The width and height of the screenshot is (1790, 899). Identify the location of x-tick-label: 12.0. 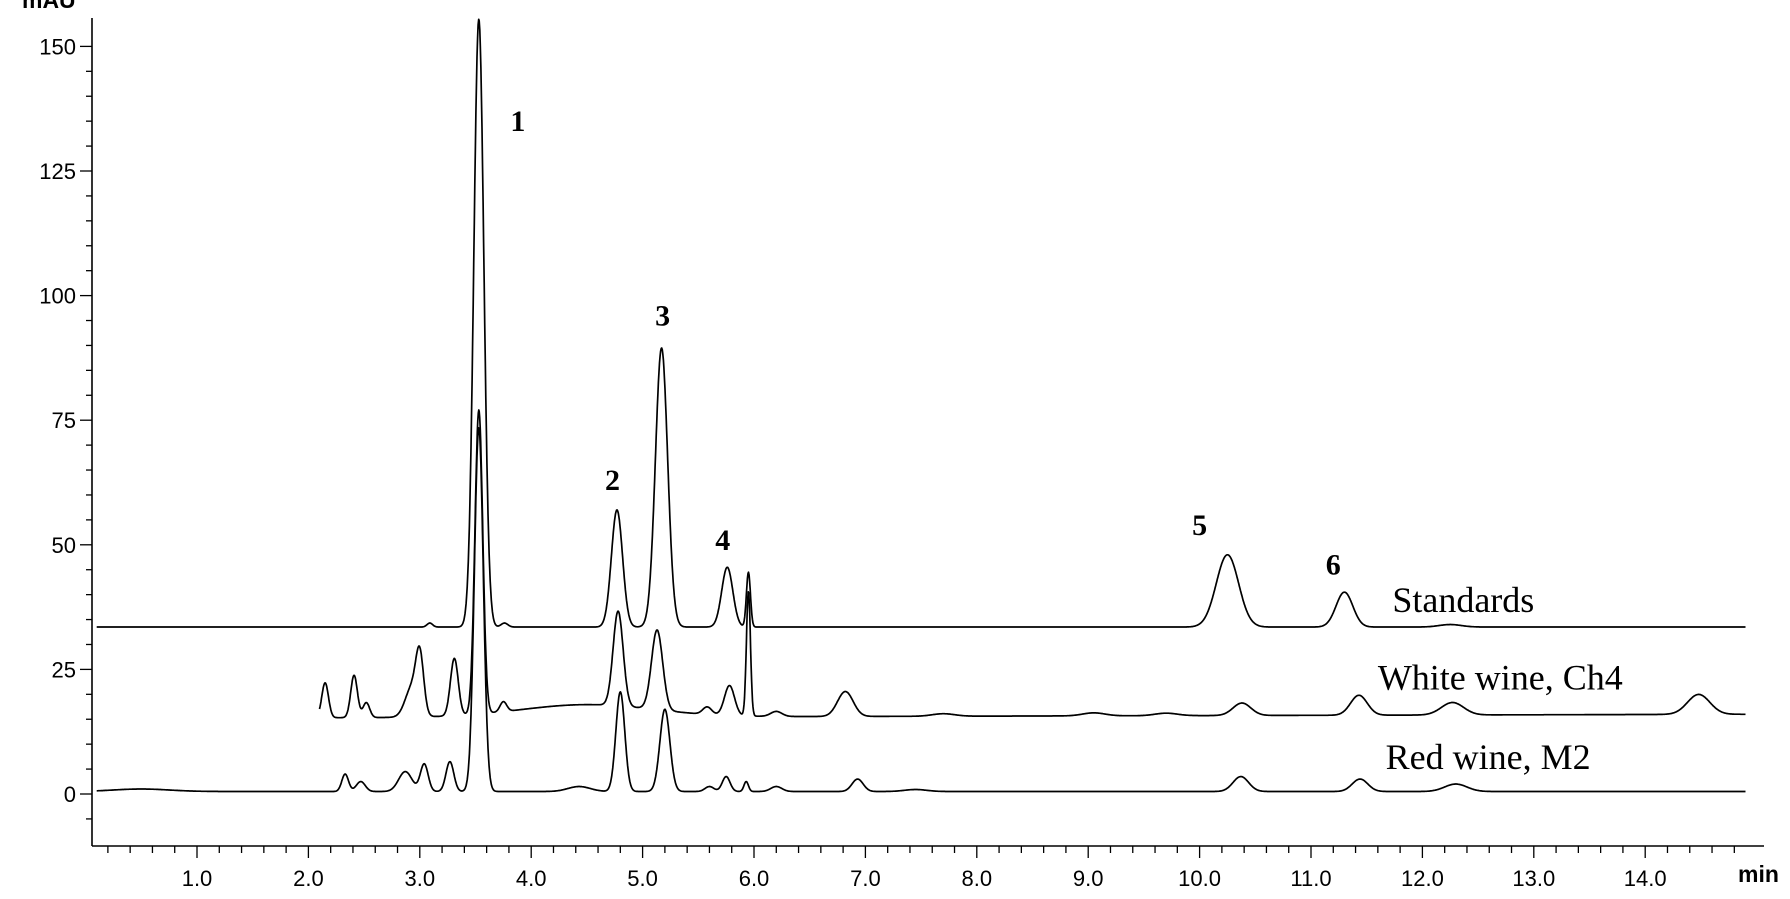
(1422, 878).